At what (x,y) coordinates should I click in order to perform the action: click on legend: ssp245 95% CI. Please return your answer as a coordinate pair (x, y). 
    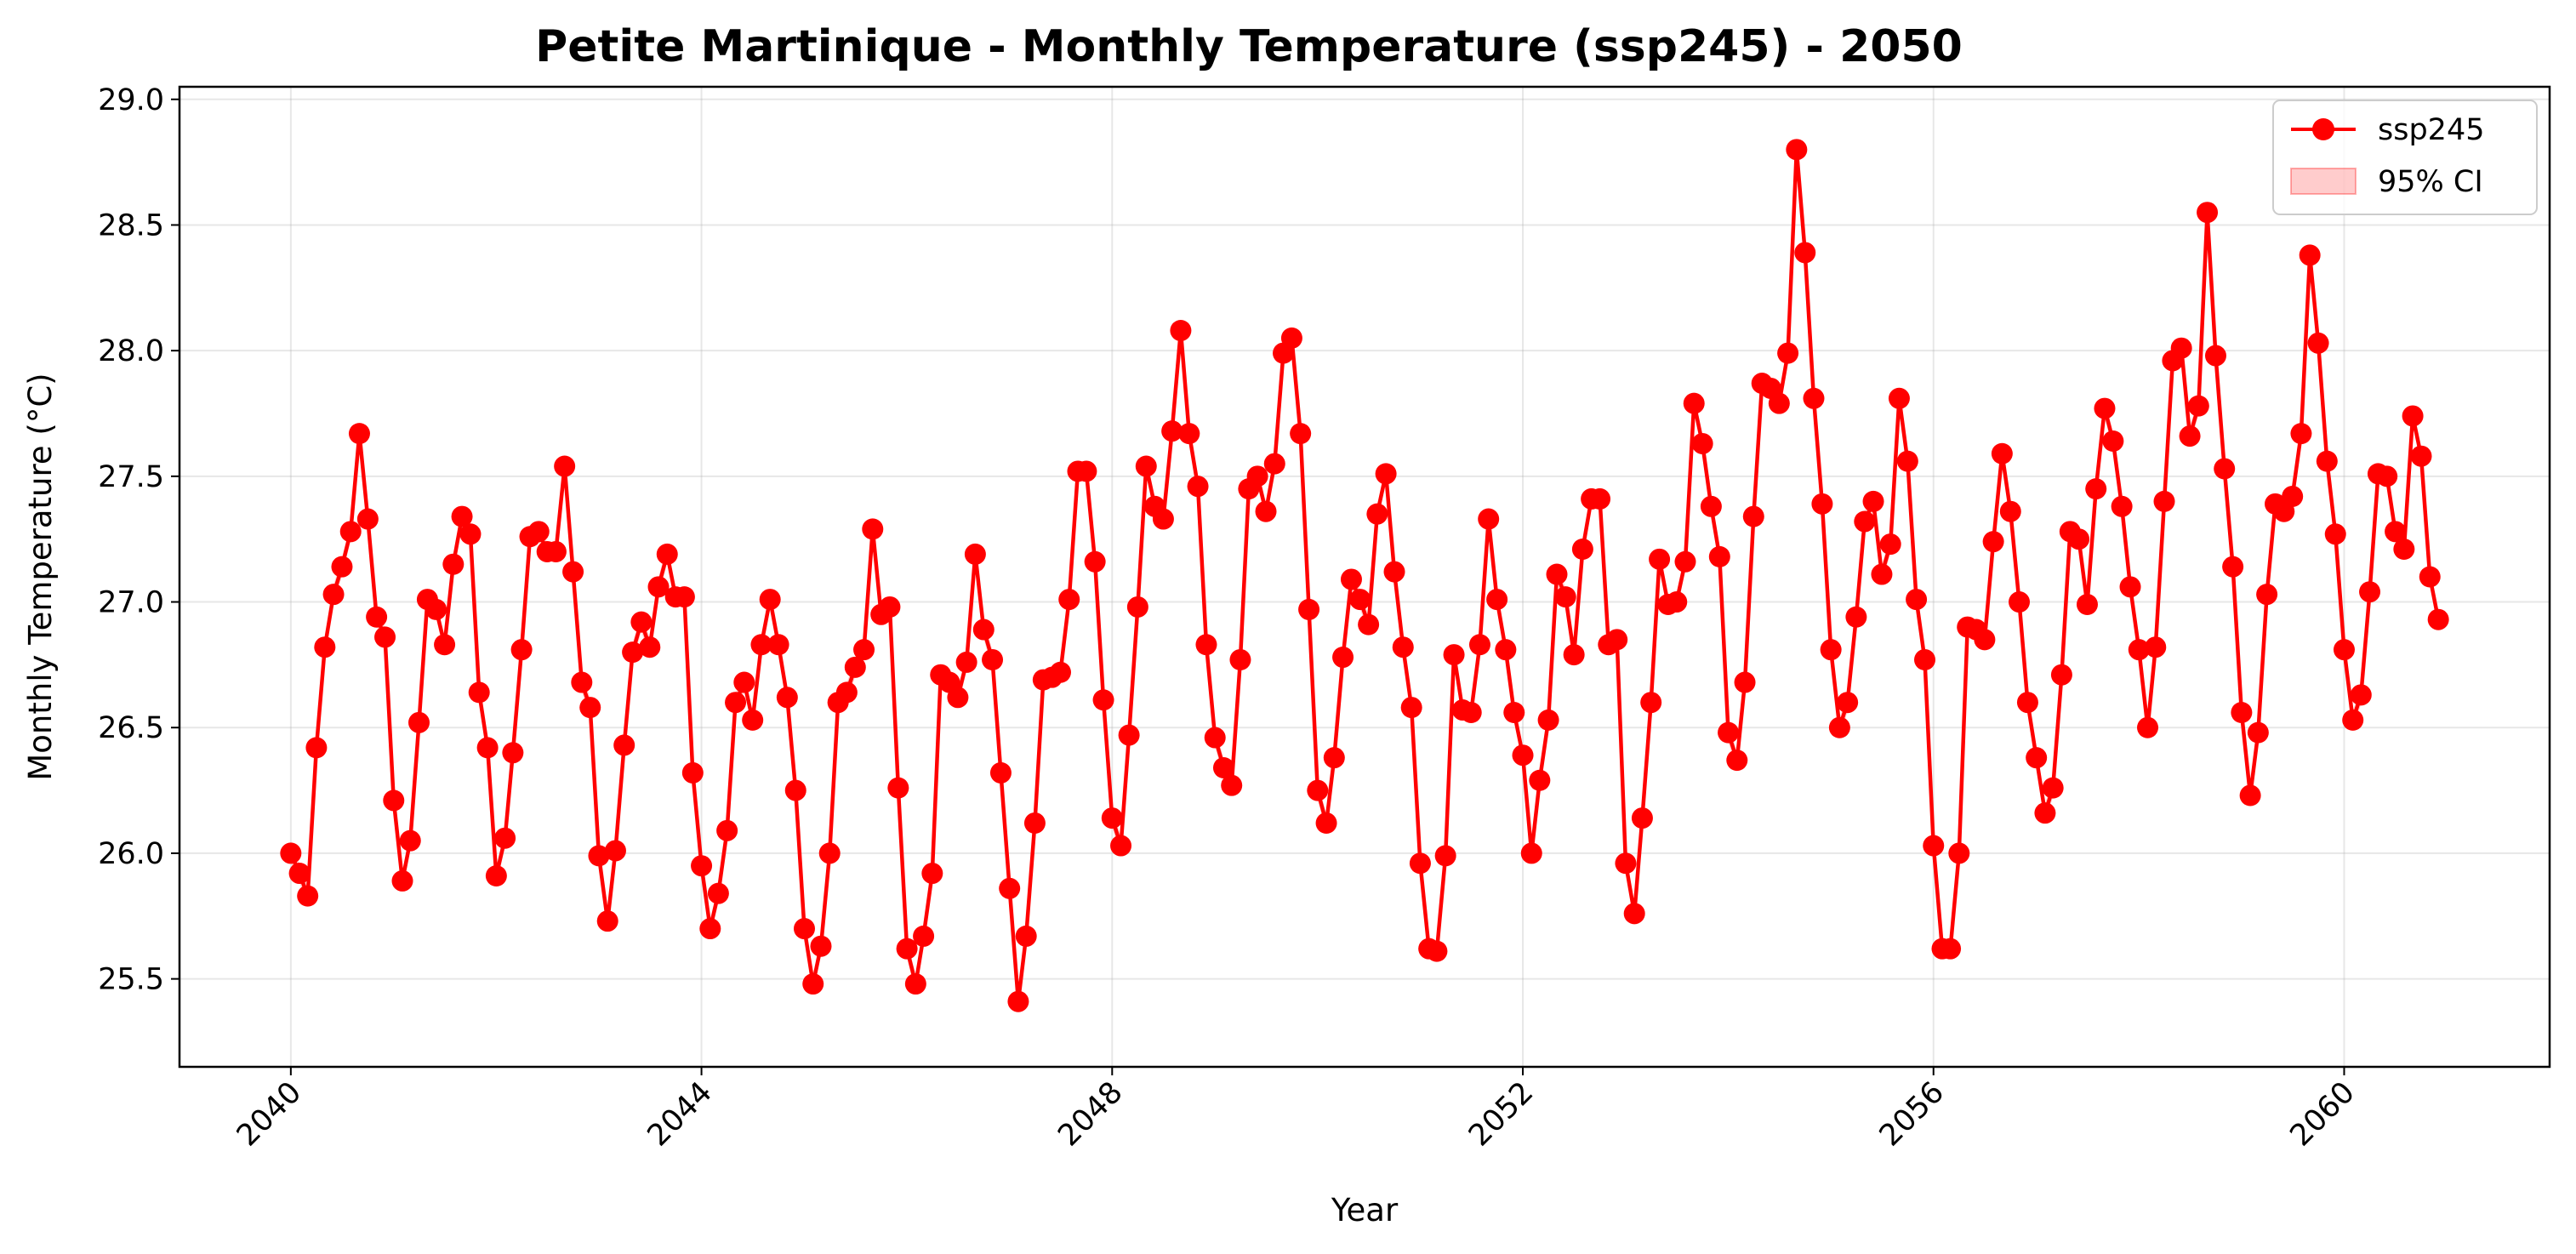
    Looking at the image, I should click on (2405, 158).